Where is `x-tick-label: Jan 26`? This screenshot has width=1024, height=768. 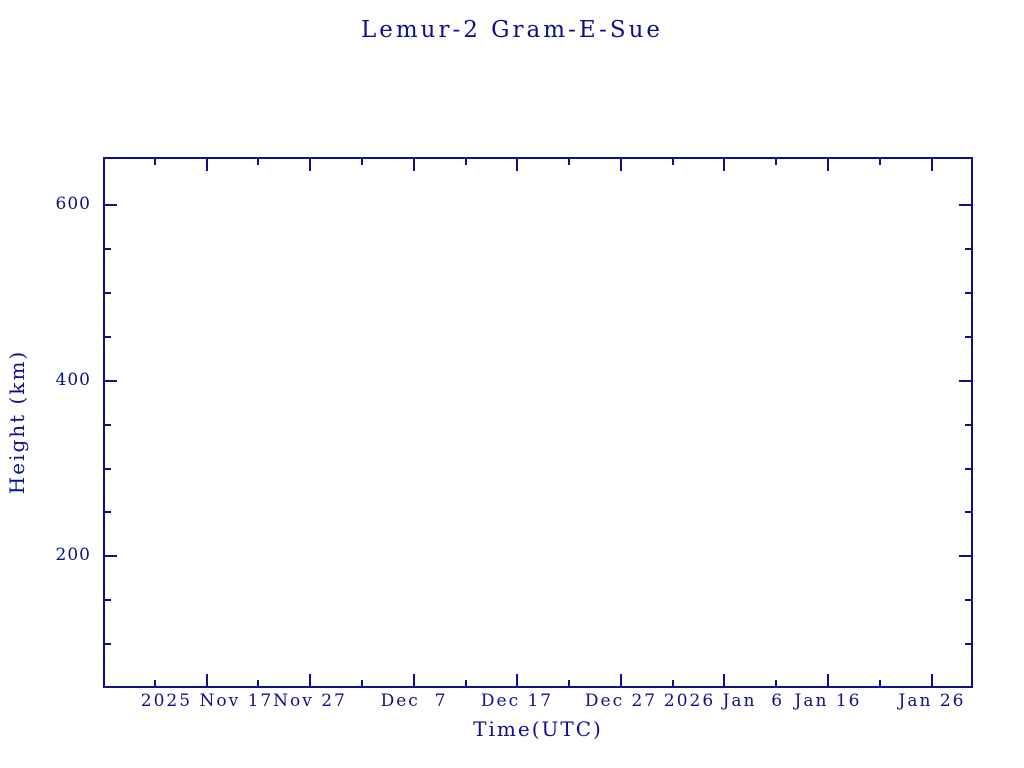
x-tick-label: Jan 26 is located at coordinates (932, 701).